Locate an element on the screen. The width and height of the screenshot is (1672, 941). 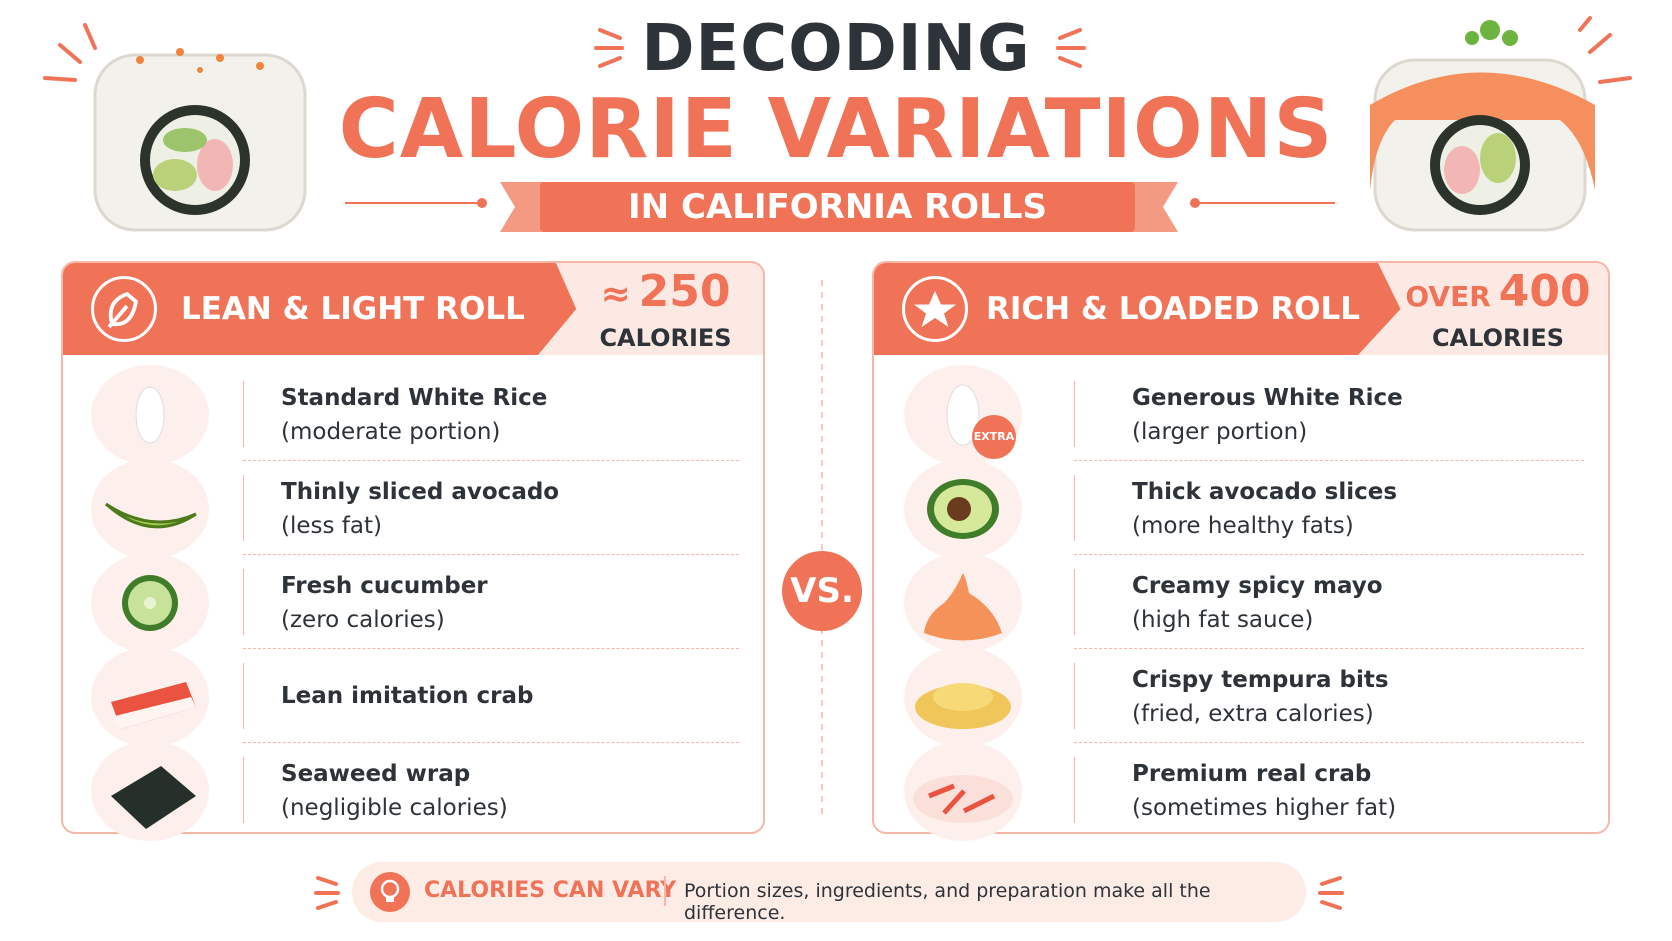
title-line-2: CALORIE VARIATIONS is located at coordinates (836, 129).